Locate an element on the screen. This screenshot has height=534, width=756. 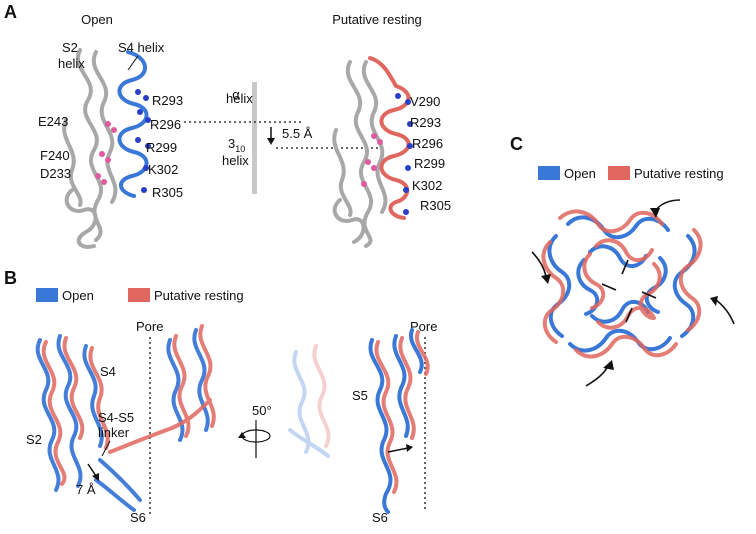
panel-a-resting-title: Putative resting is located at coordinates (377, 19).